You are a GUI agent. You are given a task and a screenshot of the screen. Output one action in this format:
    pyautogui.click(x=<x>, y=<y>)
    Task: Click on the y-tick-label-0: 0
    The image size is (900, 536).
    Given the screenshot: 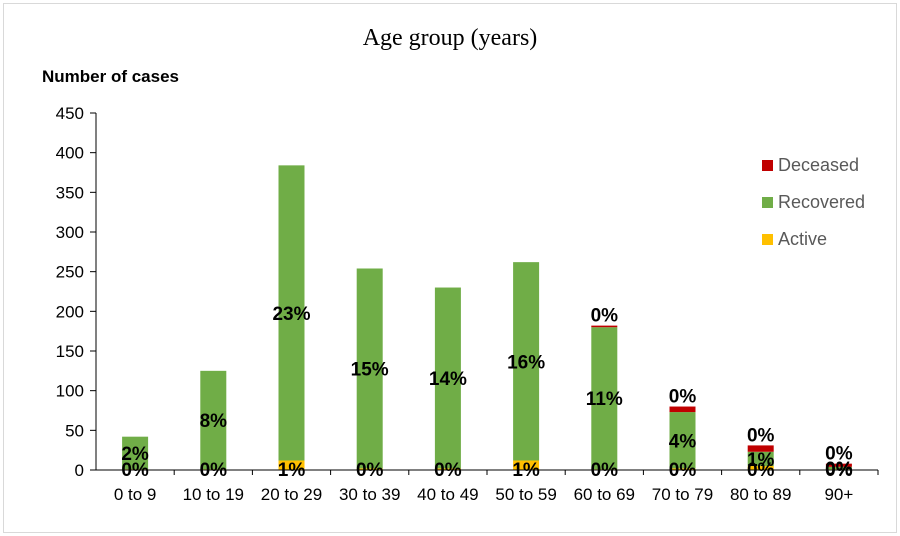 What is the action you would take?
    pyautogui.click(x=79, y=470)
    